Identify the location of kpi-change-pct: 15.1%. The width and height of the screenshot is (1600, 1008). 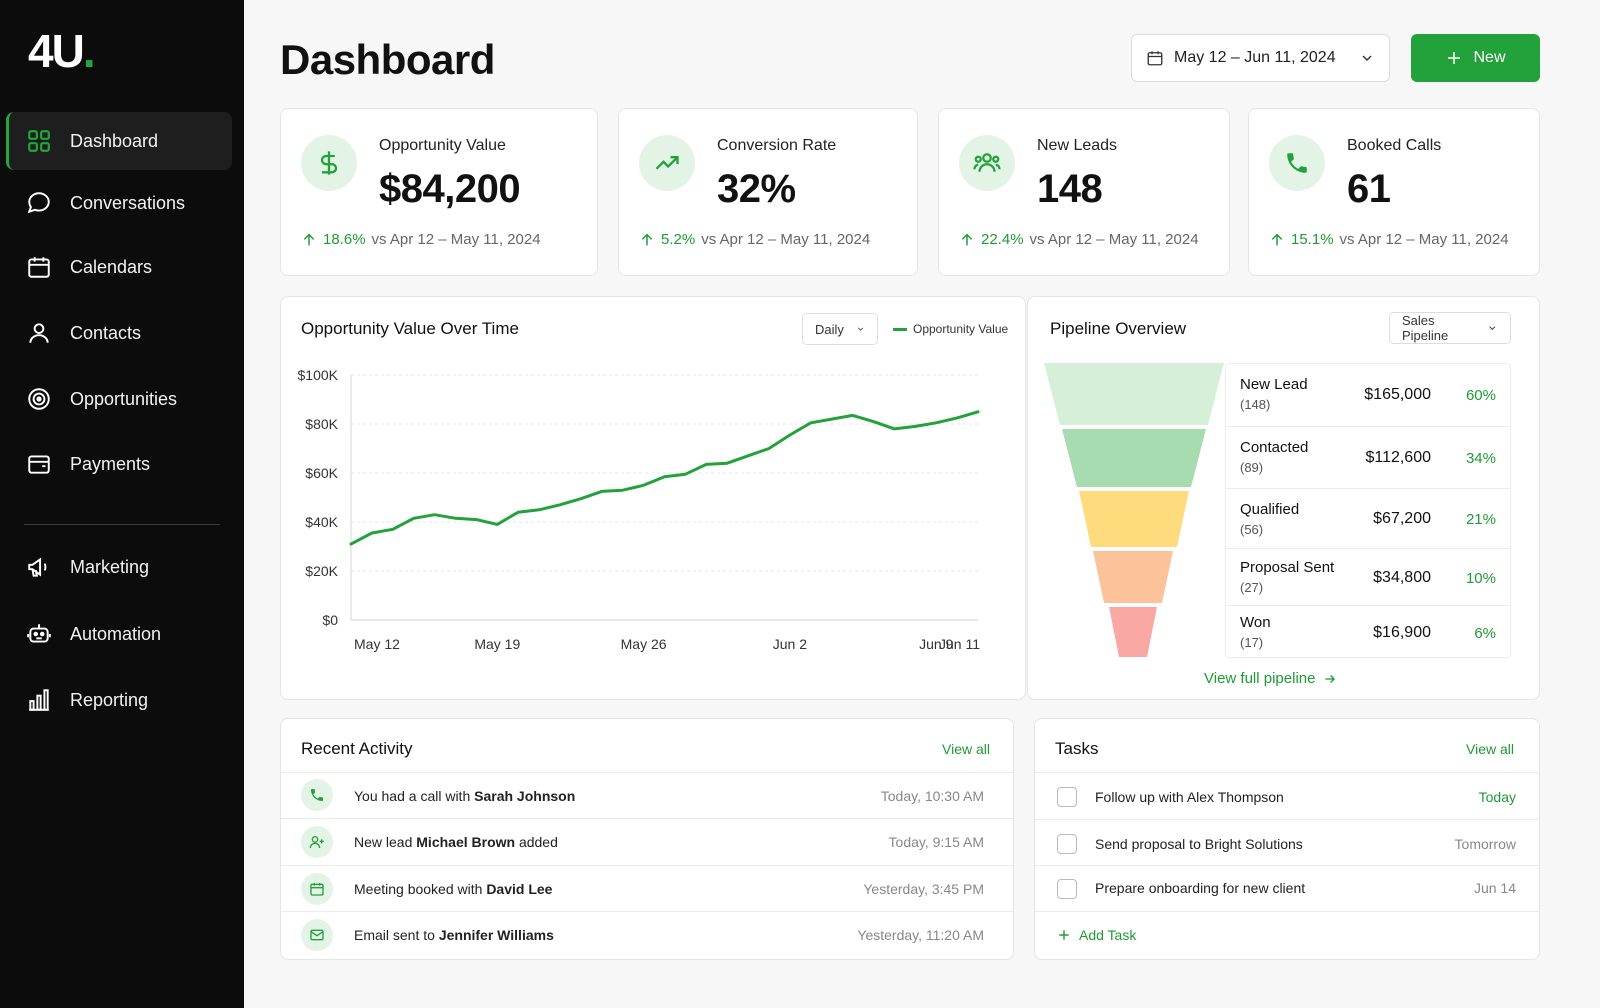
(1312, 239).